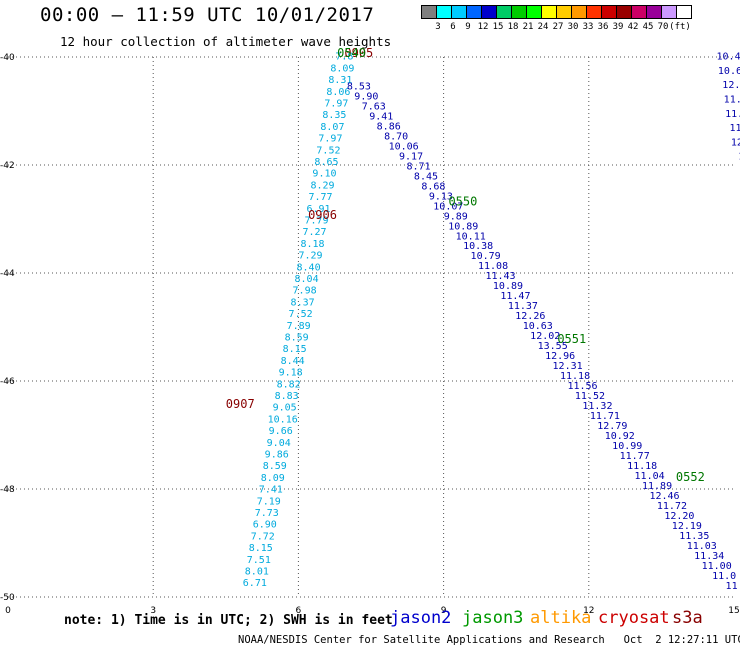  What do you see at coordinates (153, 611) in the screenshot?
I see `x-tick-label: 3` at bounding box center [153, 611].